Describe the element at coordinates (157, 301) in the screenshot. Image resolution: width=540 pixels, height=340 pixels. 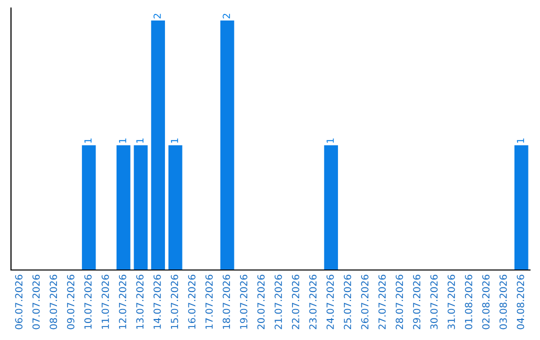
I see `x-tick-label: 14.07.2026` at that location.